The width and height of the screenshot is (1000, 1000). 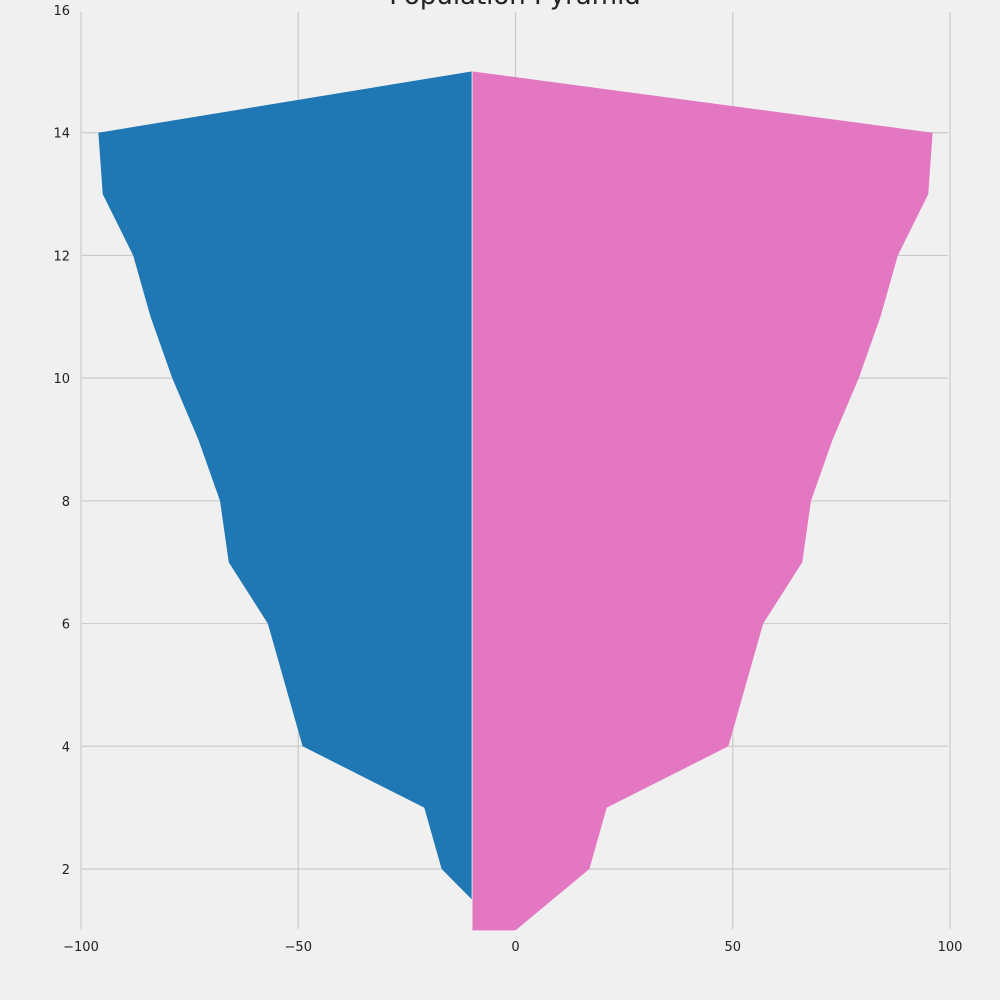 I want to click on x-tick-label: 0, so click(x=515, y=947).